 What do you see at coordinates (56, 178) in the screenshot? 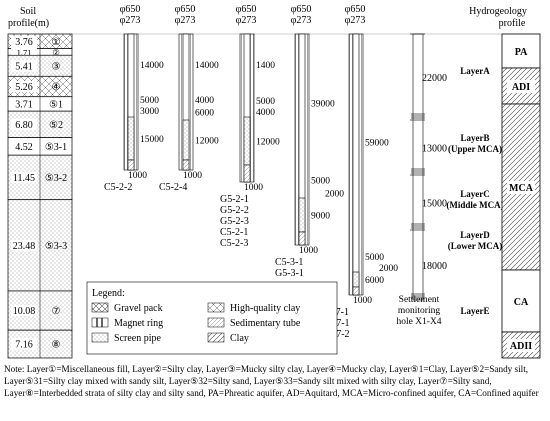
I see `soil-symbol: ⑤3-2` at bounding box center [56, 178].